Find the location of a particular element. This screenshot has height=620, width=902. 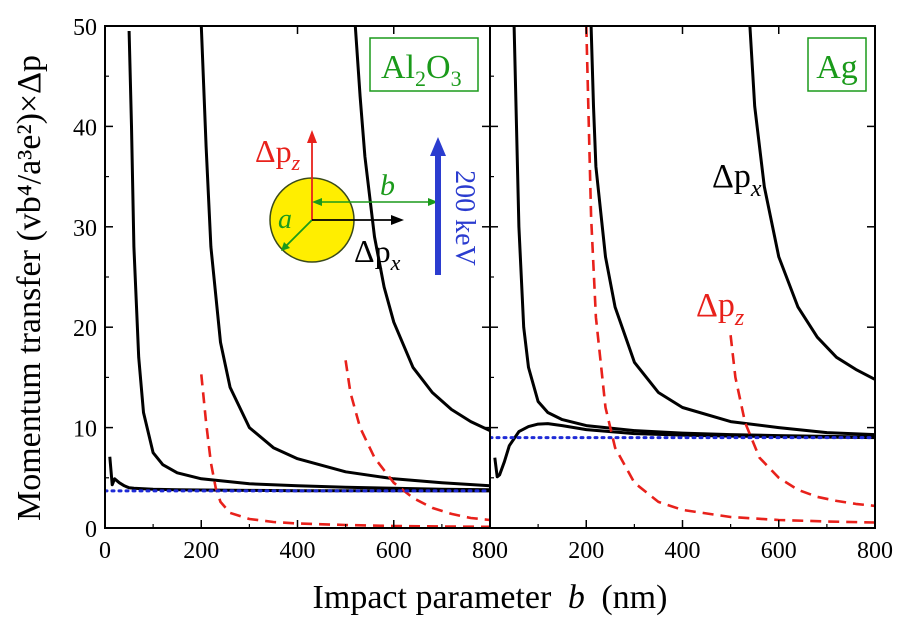

x-tick-label-ag: 800 is located at coordinates (875, 551).